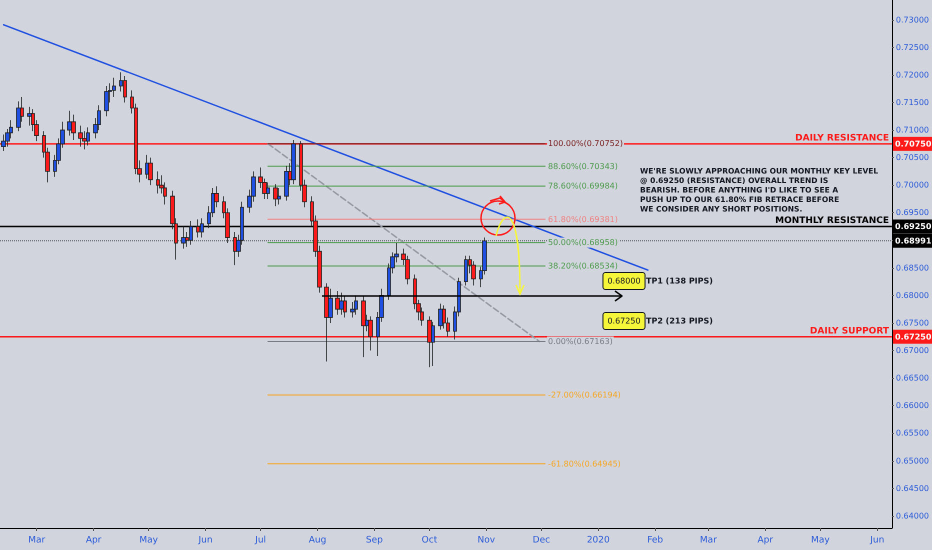 The width and height of the screenshot is (932, 550). Describe the element at coordinates (487, 541) in the screenshot. I see `x-tick-label: Nov` at that location.